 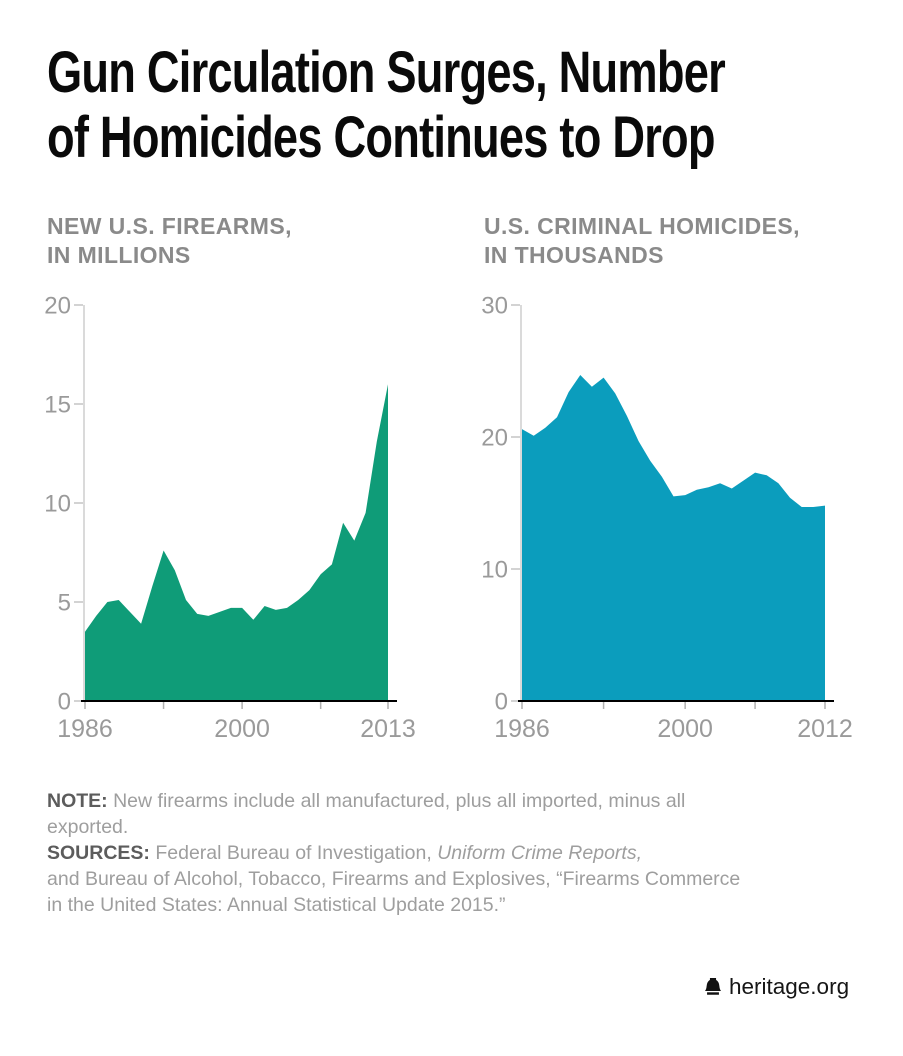 What do you see at coordinates (825, 729) in the screenshot?
I see `svg-text: 2012` at bounding box center [825, 729].